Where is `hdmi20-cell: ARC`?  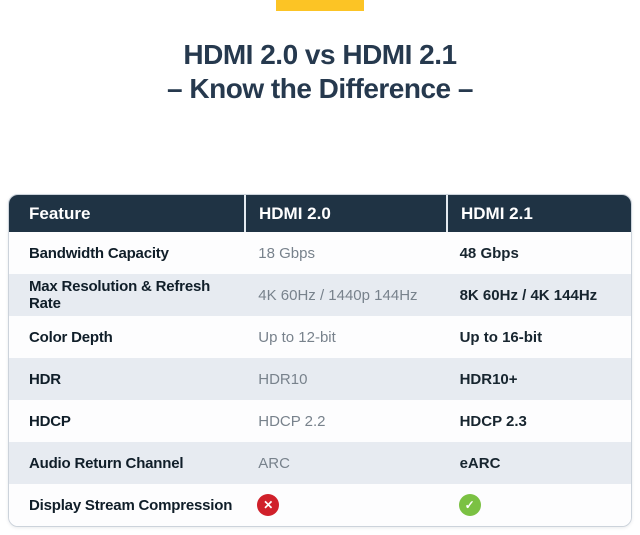 hdmi20-cell: ARC is located at coordinates (274, 463).